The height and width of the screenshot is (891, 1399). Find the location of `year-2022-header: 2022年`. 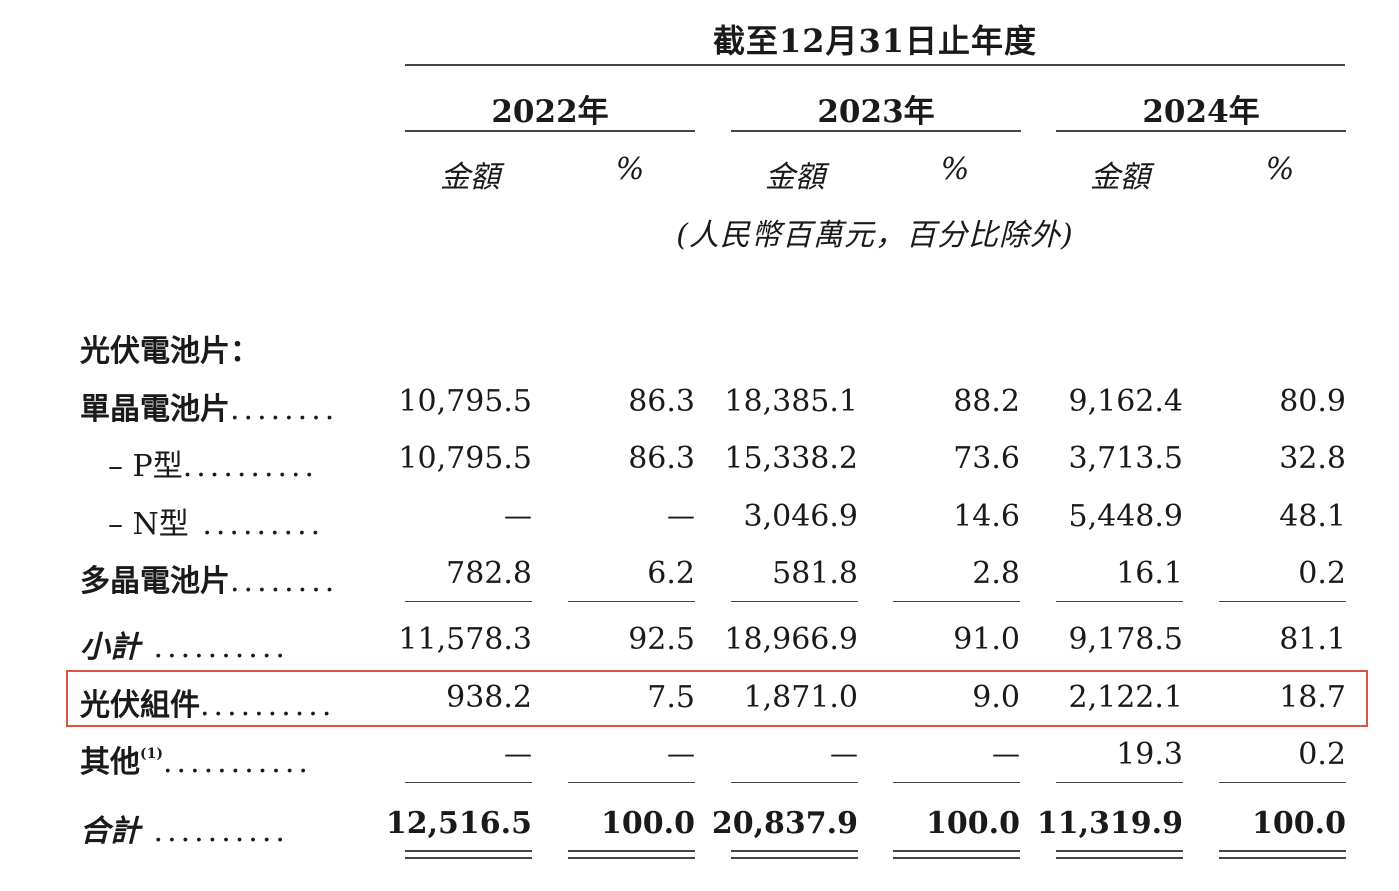

year-2022-header: 2022年 is located at coordinates (550, 112).